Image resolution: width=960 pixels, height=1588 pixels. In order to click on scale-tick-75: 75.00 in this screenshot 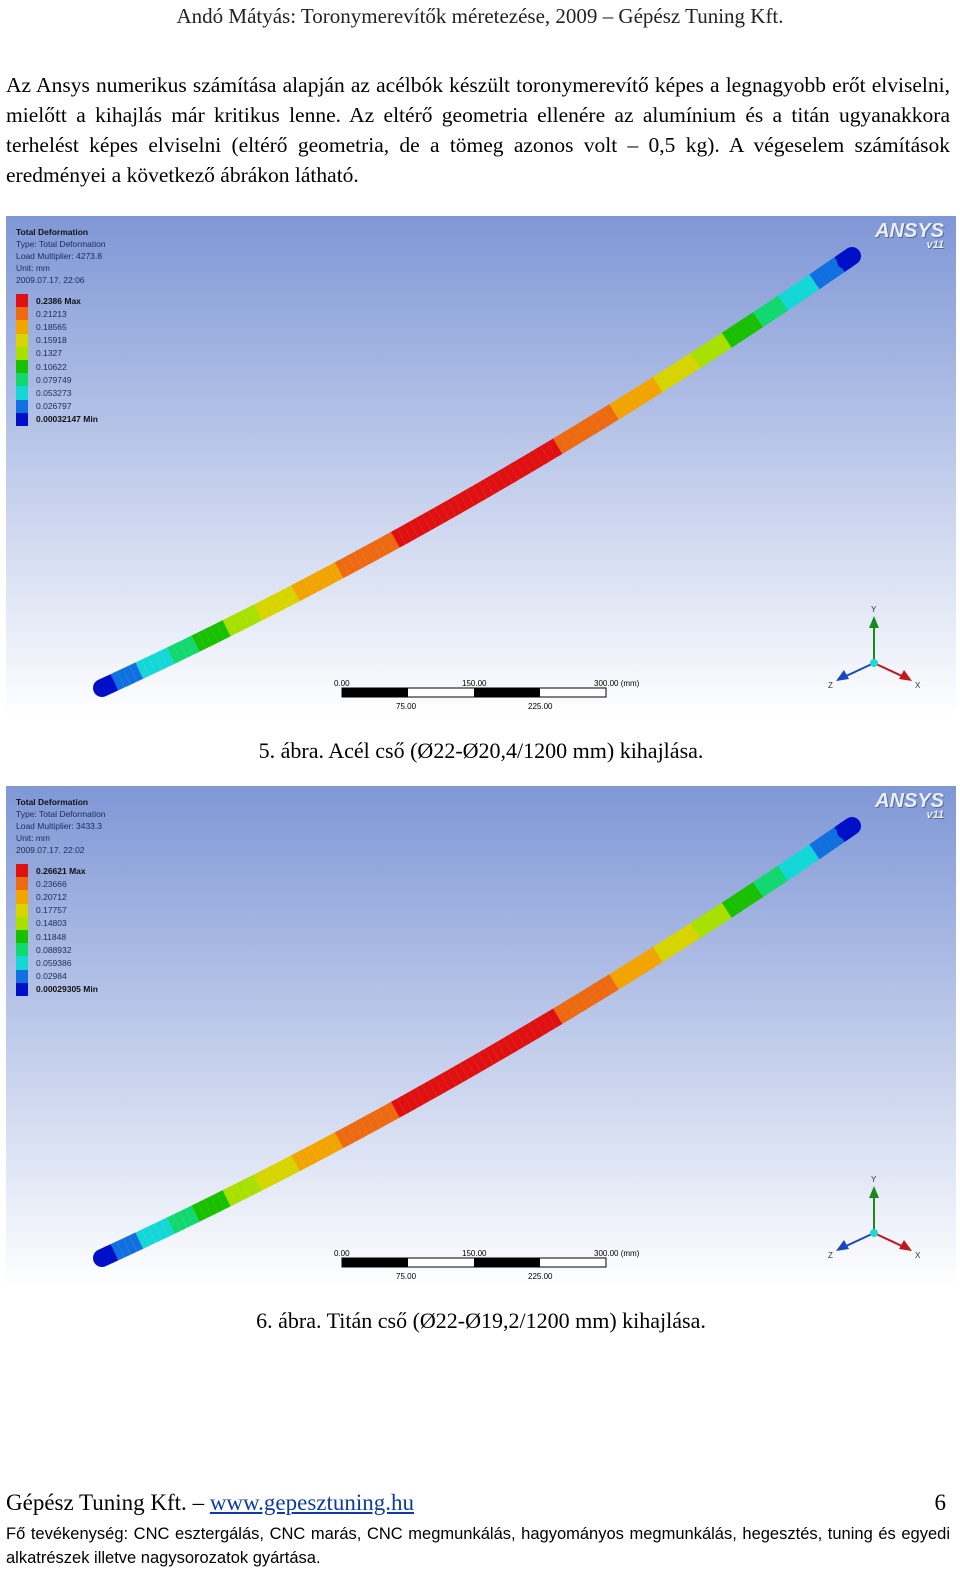, I will do `click(406, 1276)`.